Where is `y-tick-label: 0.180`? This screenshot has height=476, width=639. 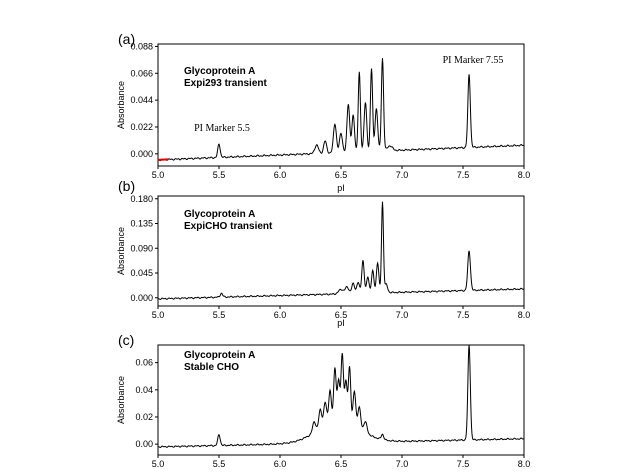 y-tick-label: 0.180 is located at coordinates (141, 199).